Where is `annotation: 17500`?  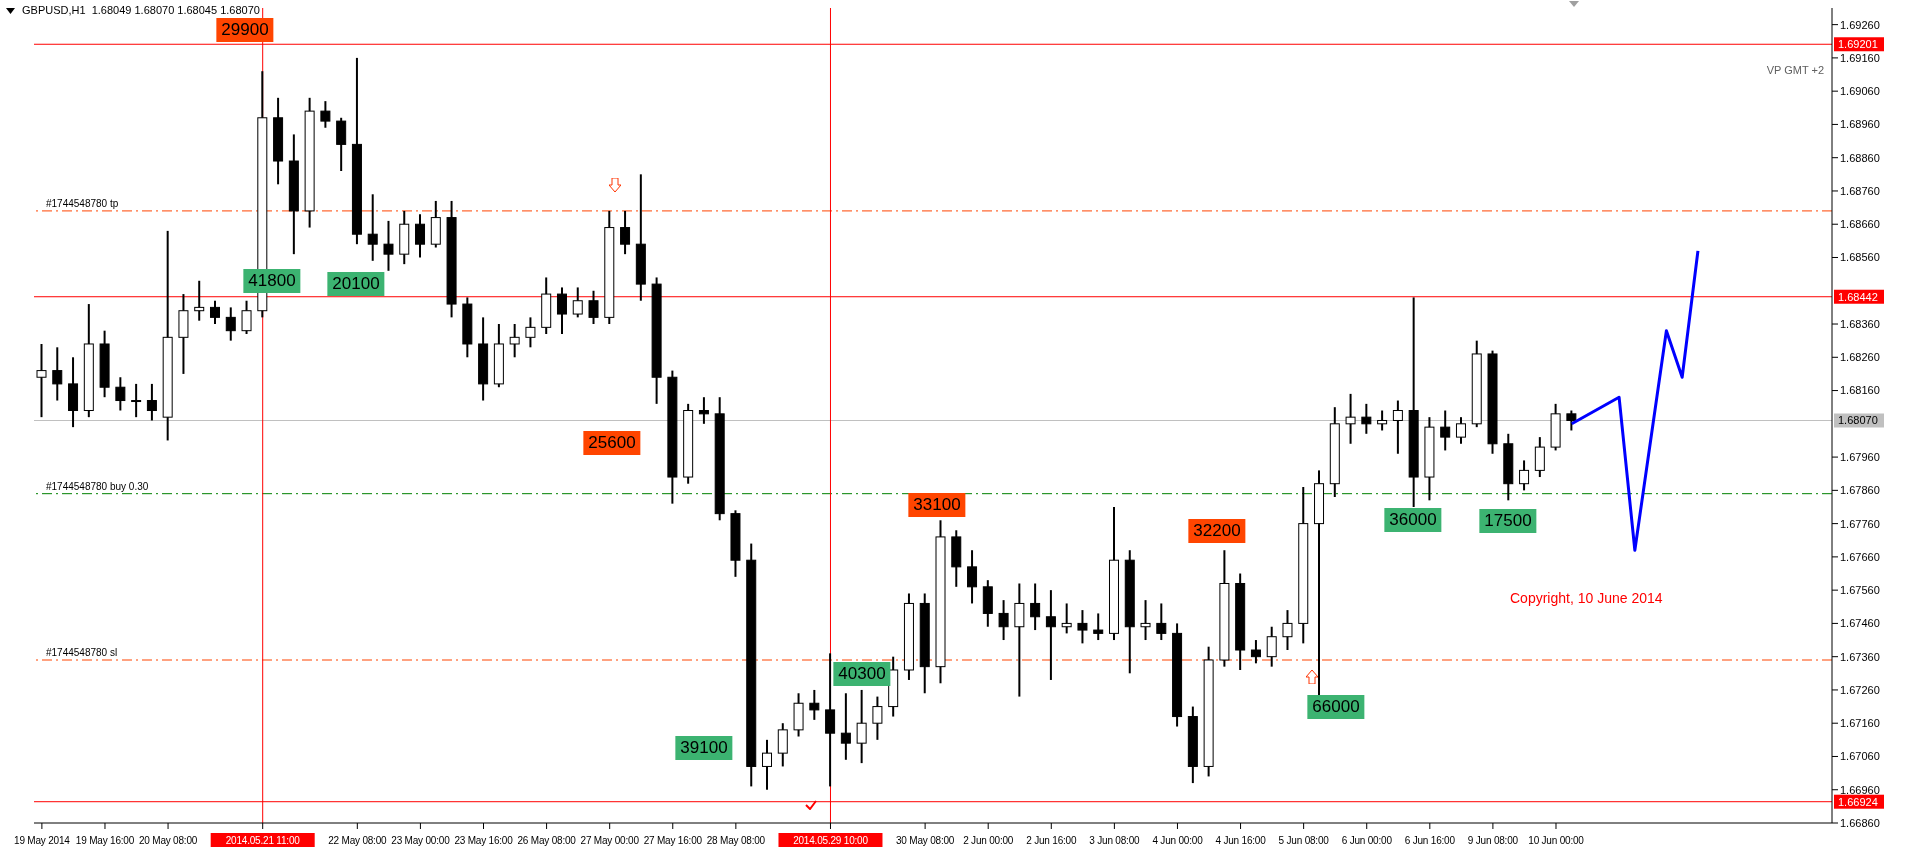
annotation: 17500 is located at coordinates (1508, 521).